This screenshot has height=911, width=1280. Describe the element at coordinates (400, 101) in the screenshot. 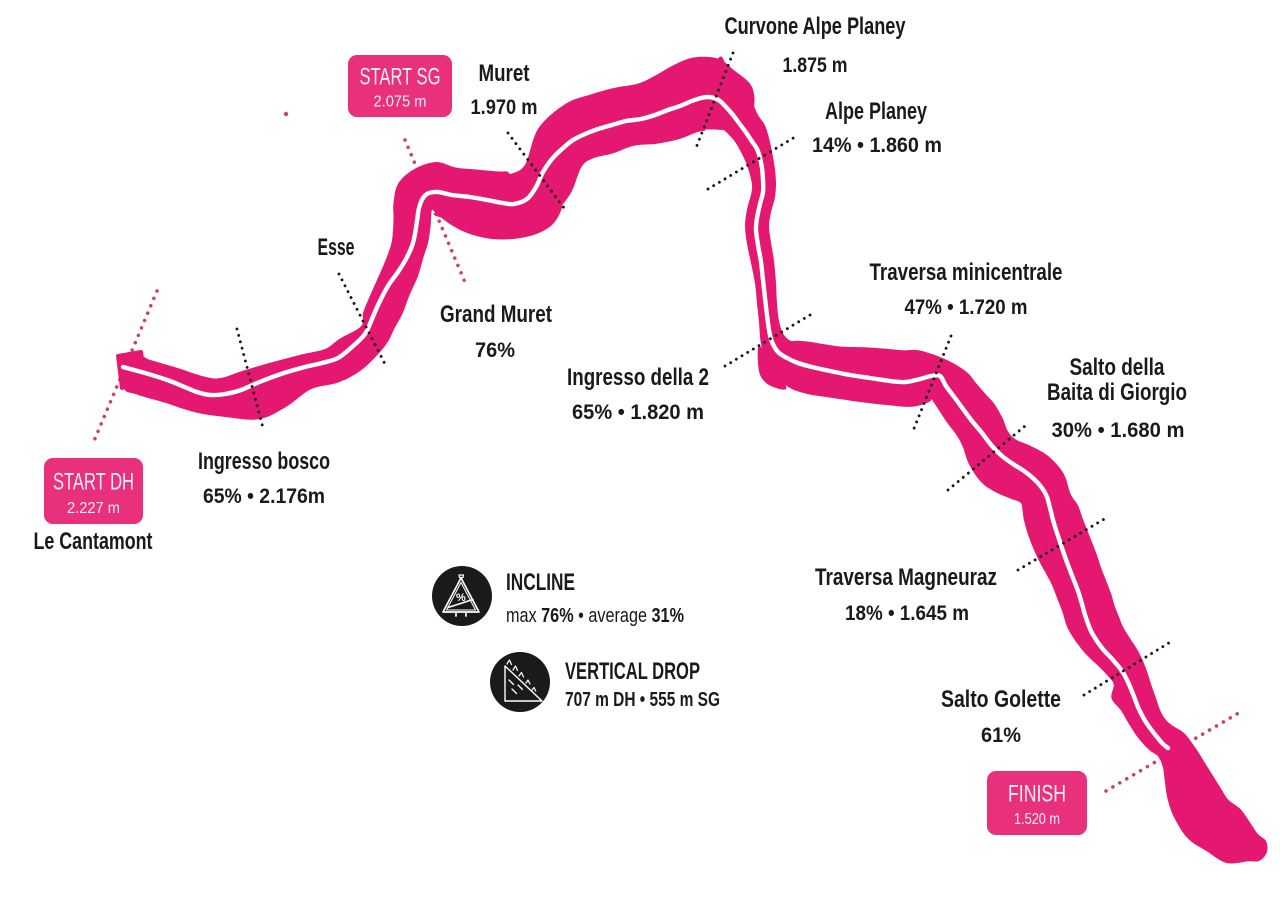

I see `svg-text: 2.075 m` at that location.